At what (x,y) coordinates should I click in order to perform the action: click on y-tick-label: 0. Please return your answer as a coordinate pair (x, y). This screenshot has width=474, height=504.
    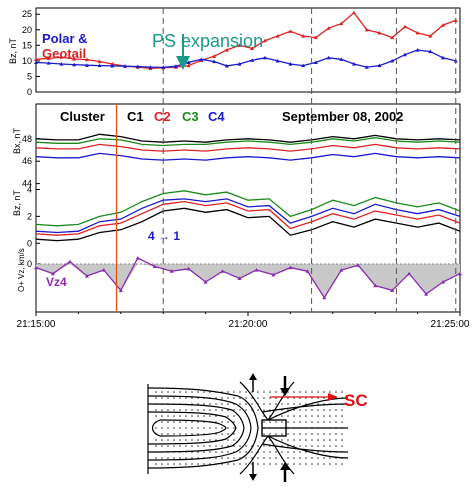
    Looking at the image, I should click on (29, 243).